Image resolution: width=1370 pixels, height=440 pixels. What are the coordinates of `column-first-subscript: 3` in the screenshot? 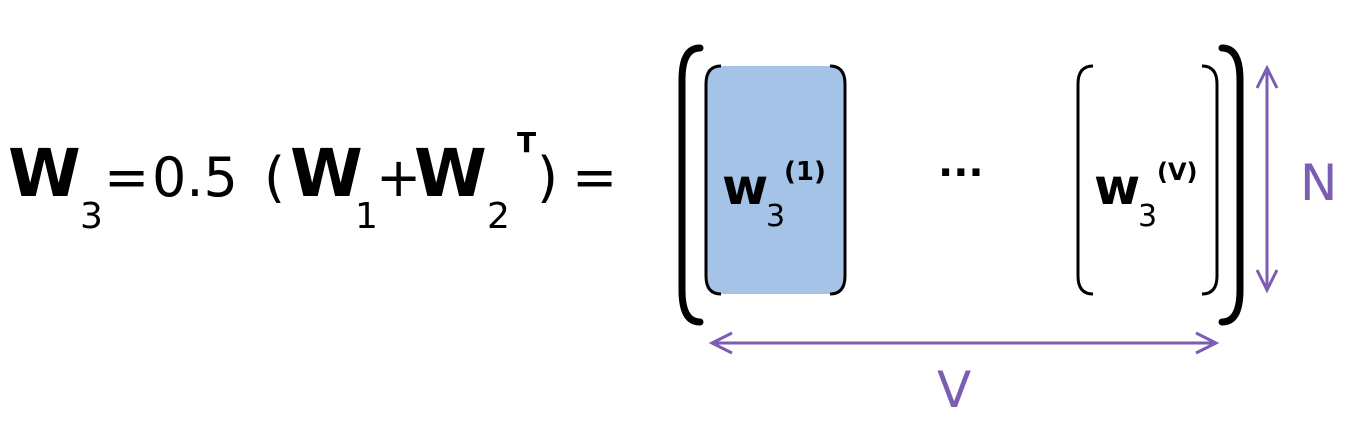 It's located at (775, 216).